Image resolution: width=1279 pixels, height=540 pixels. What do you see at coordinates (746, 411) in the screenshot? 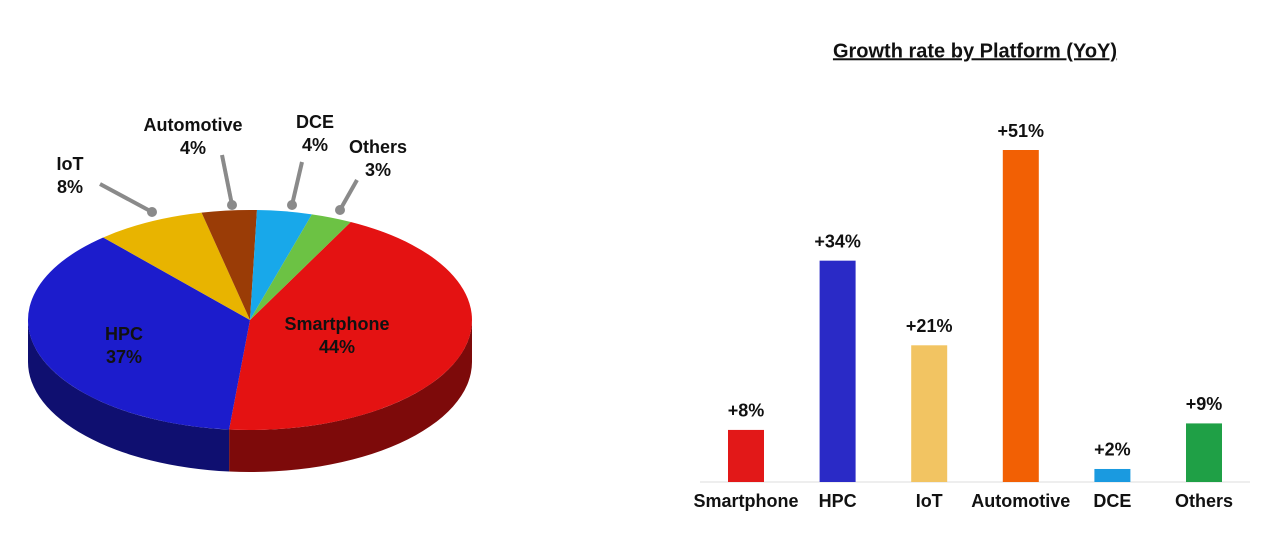
I see `bar-value-label: +8%` at bounding box center [746, 411].